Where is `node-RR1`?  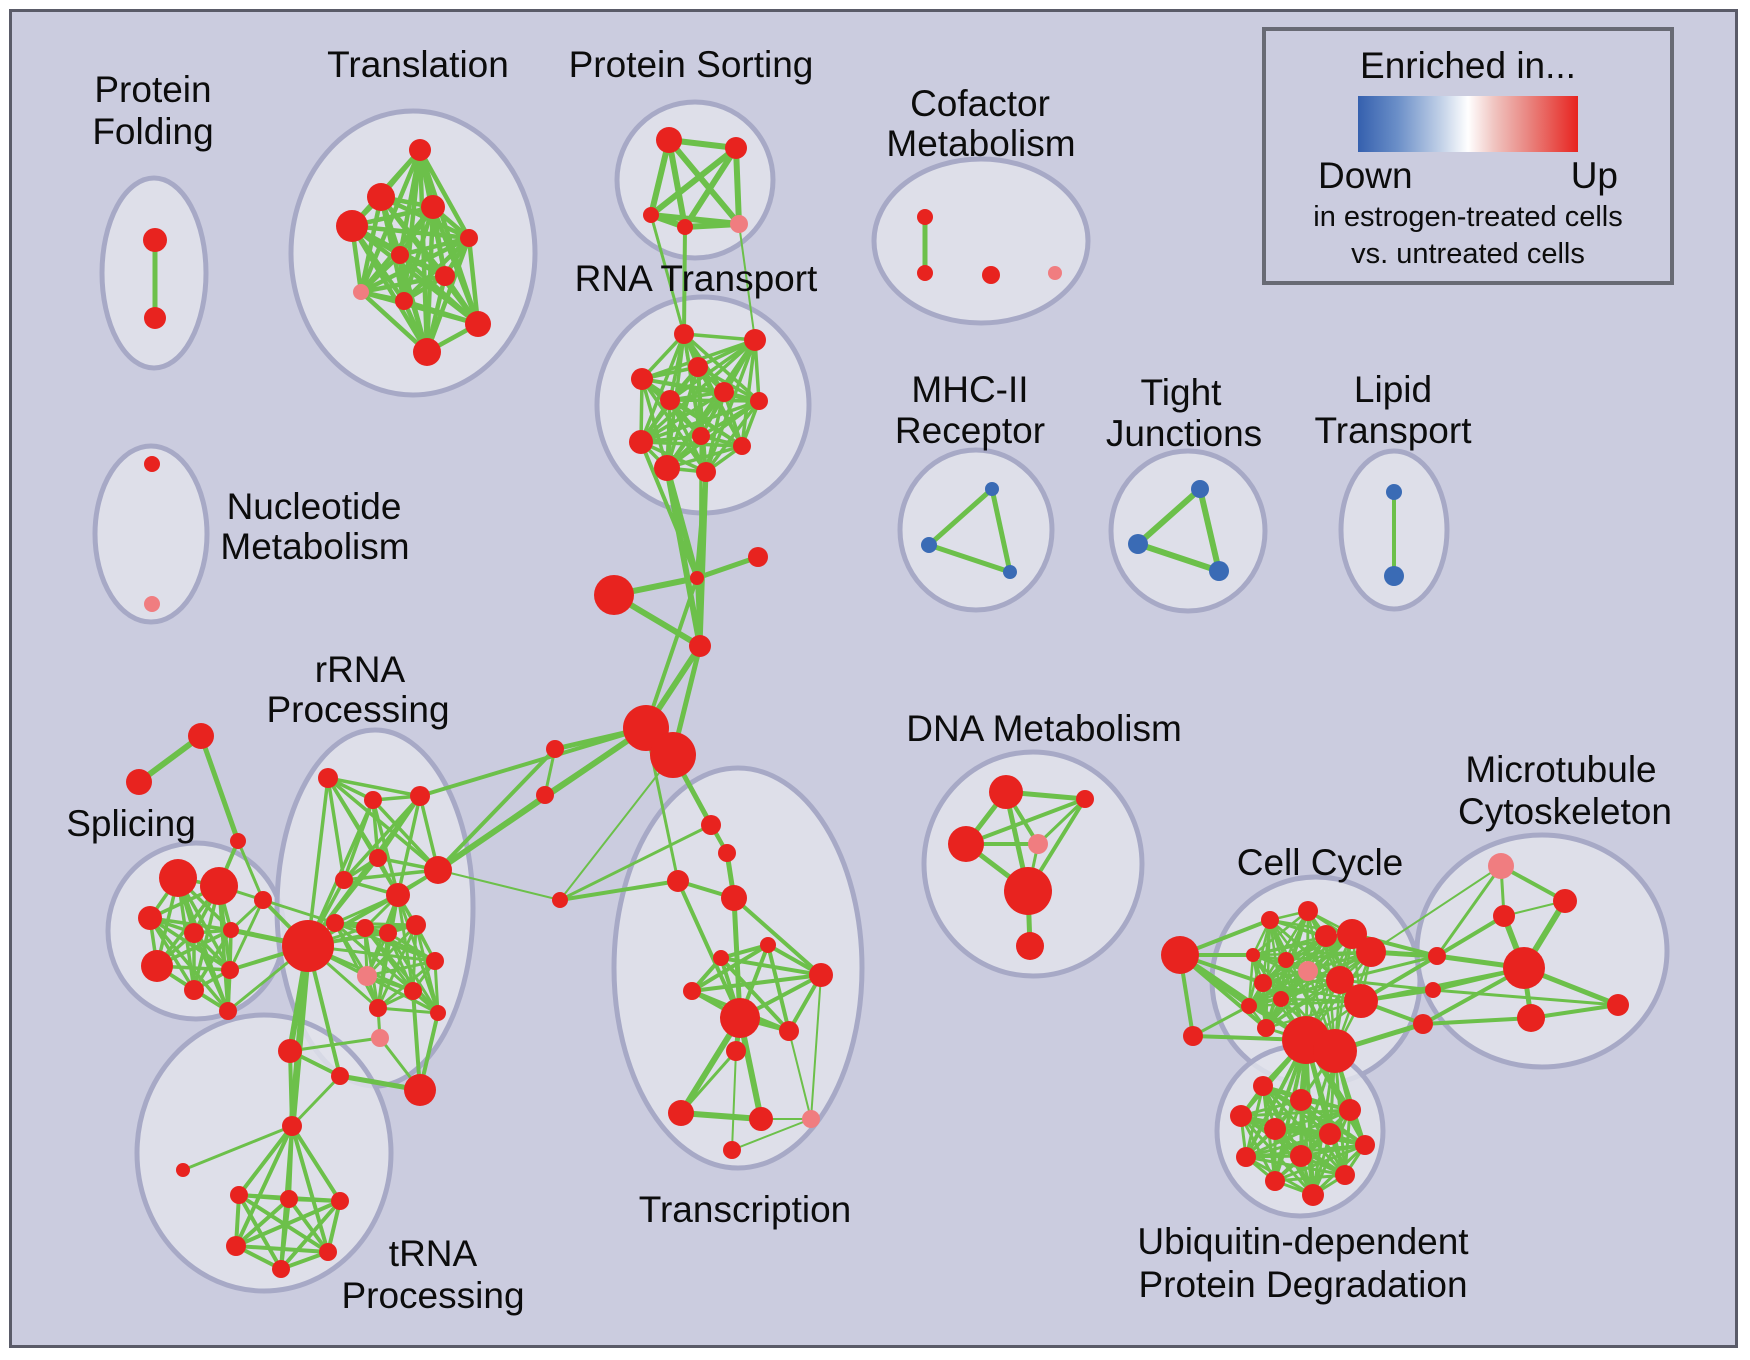 node-RR1 is located at coordinates (328, 778).